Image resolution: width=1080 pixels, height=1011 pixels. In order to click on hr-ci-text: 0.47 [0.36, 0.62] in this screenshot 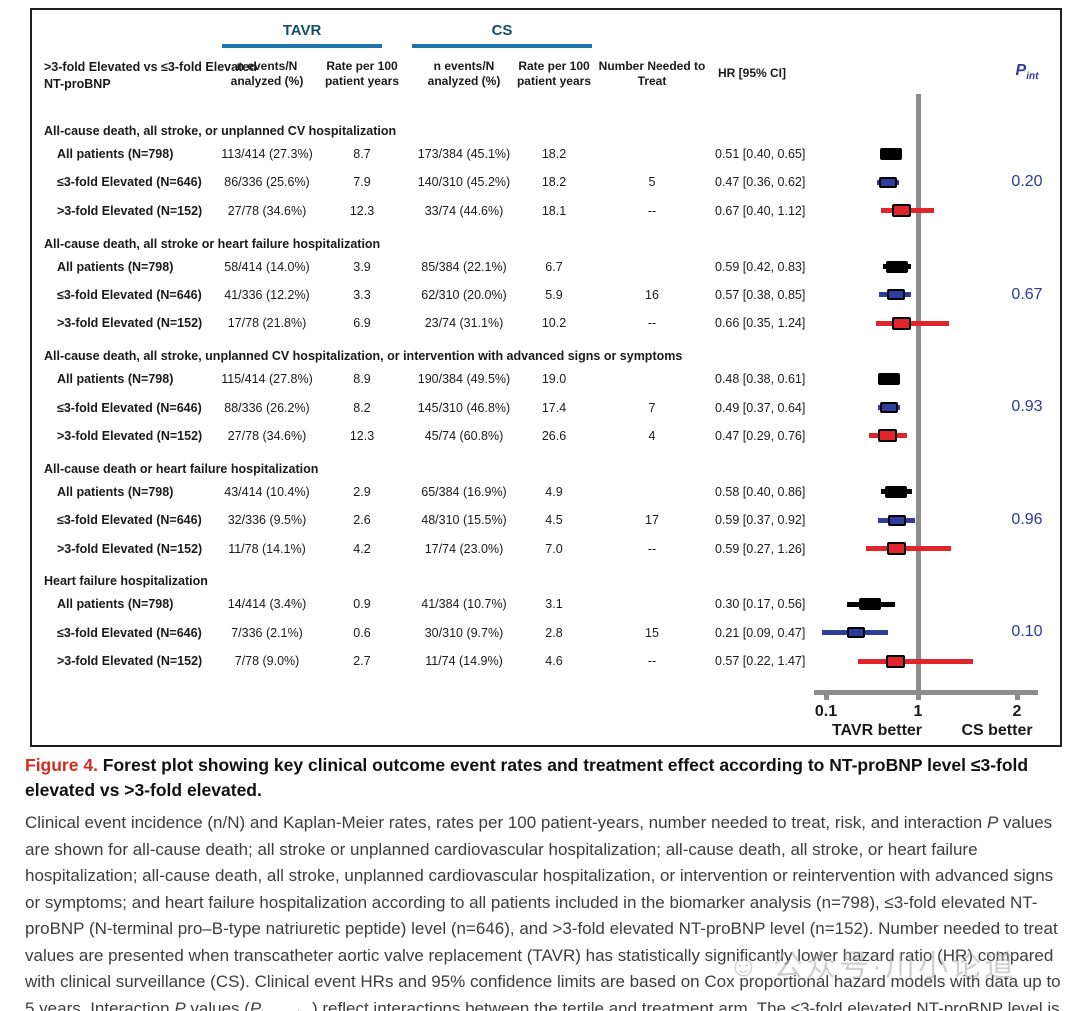, I will do `click(760, 182)`.